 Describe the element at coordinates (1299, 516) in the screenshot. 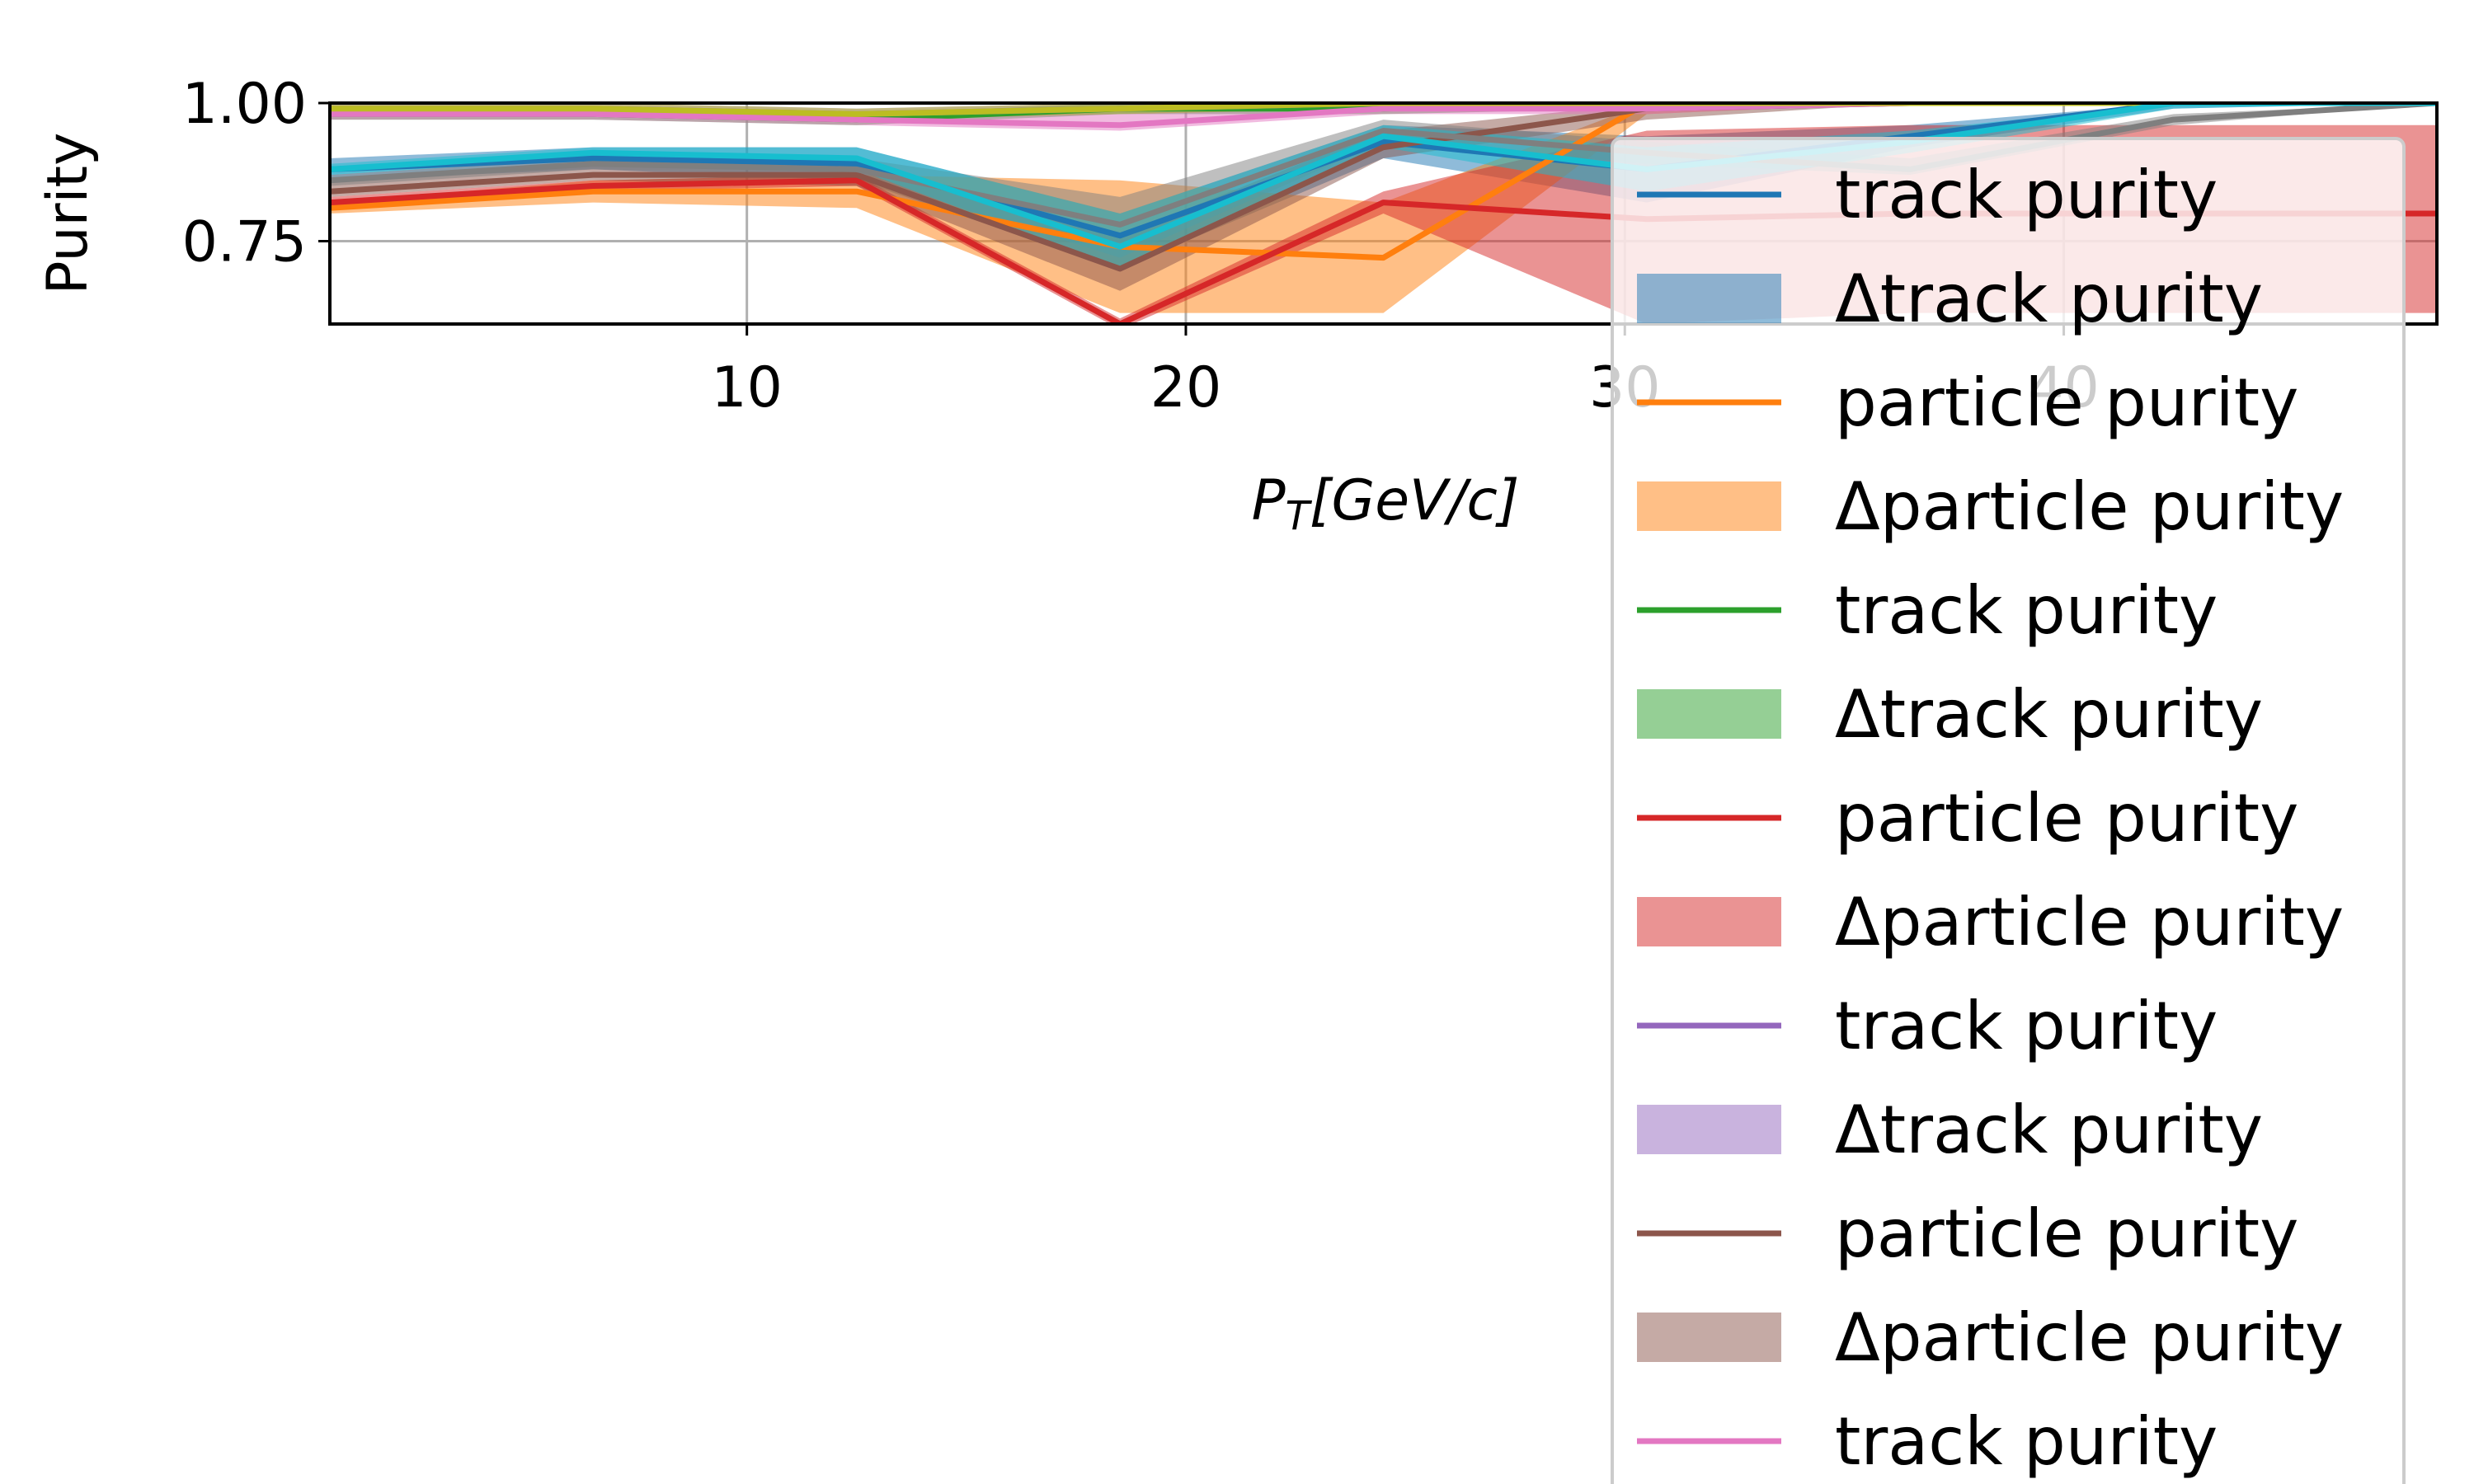

I see `xlabel-subscript: T` at that location.